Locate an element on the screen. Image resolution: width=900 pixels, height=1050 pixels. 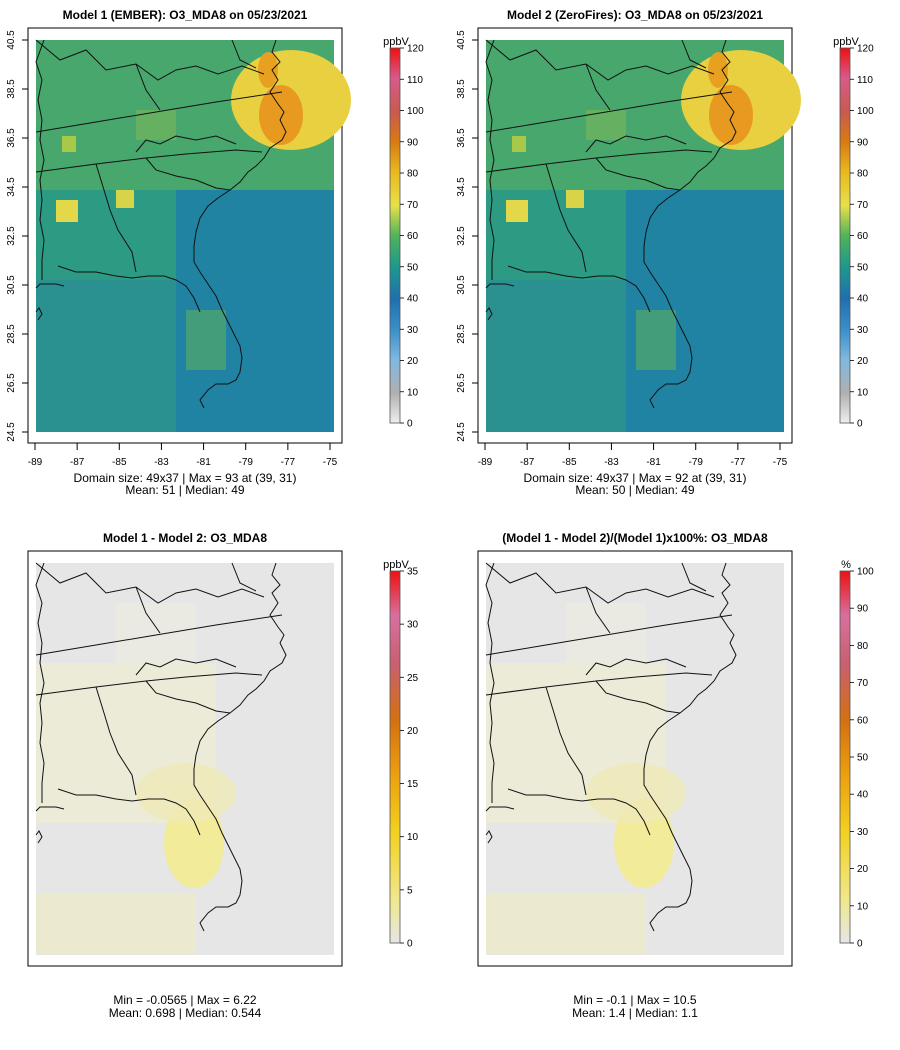
colorbar: % 0 10 20 30 40 50 60 70 80 90 100 is located at coordinates (856, 754).